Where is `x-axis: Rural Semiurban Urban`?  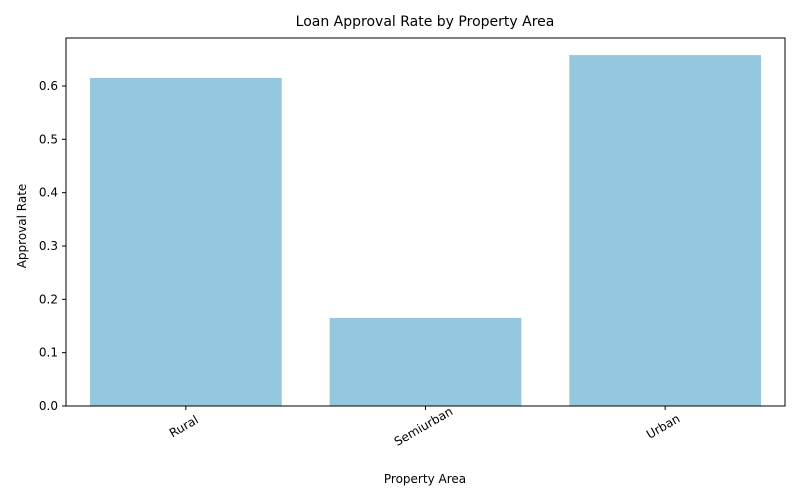 x-axis: Rural Semiurban Urban is located at coordinates (424, 426).